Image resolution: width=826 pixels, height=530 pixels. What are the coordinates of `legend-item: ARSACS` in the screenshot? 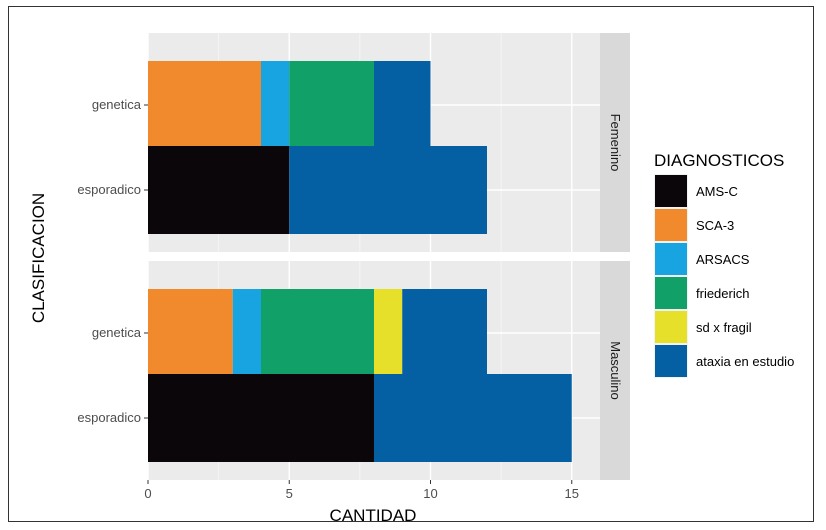 It's located at (702, 259).